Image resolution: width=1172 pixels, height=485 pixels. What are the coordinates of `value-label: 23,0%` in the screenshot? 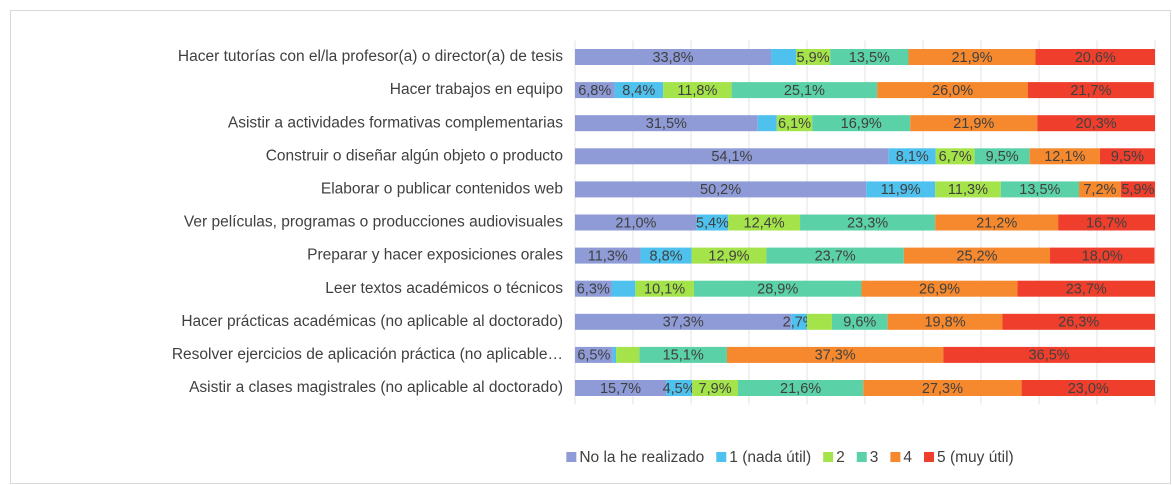 It's located at (1088, 389).